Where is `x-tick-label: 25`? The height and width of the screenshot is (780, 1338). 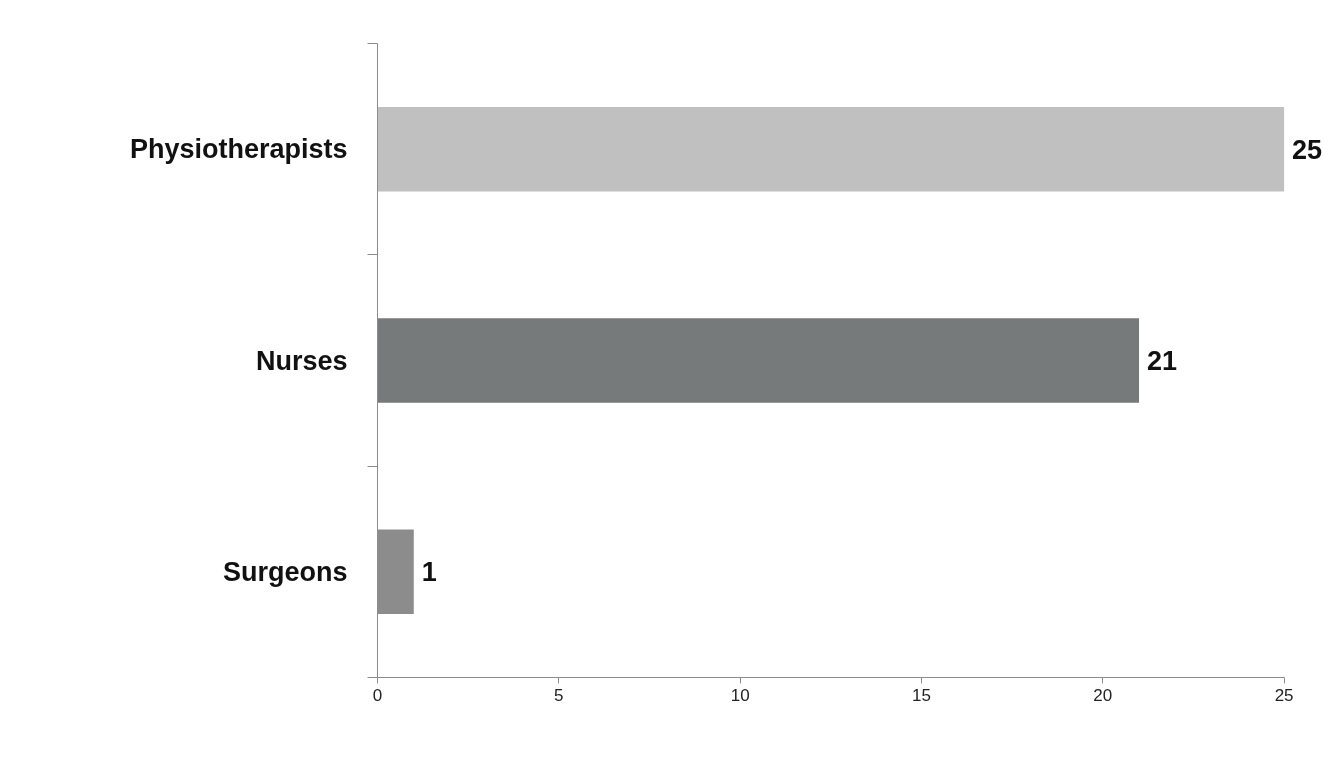 x-tick-label: 25 is located at coordinates (1284, 695).